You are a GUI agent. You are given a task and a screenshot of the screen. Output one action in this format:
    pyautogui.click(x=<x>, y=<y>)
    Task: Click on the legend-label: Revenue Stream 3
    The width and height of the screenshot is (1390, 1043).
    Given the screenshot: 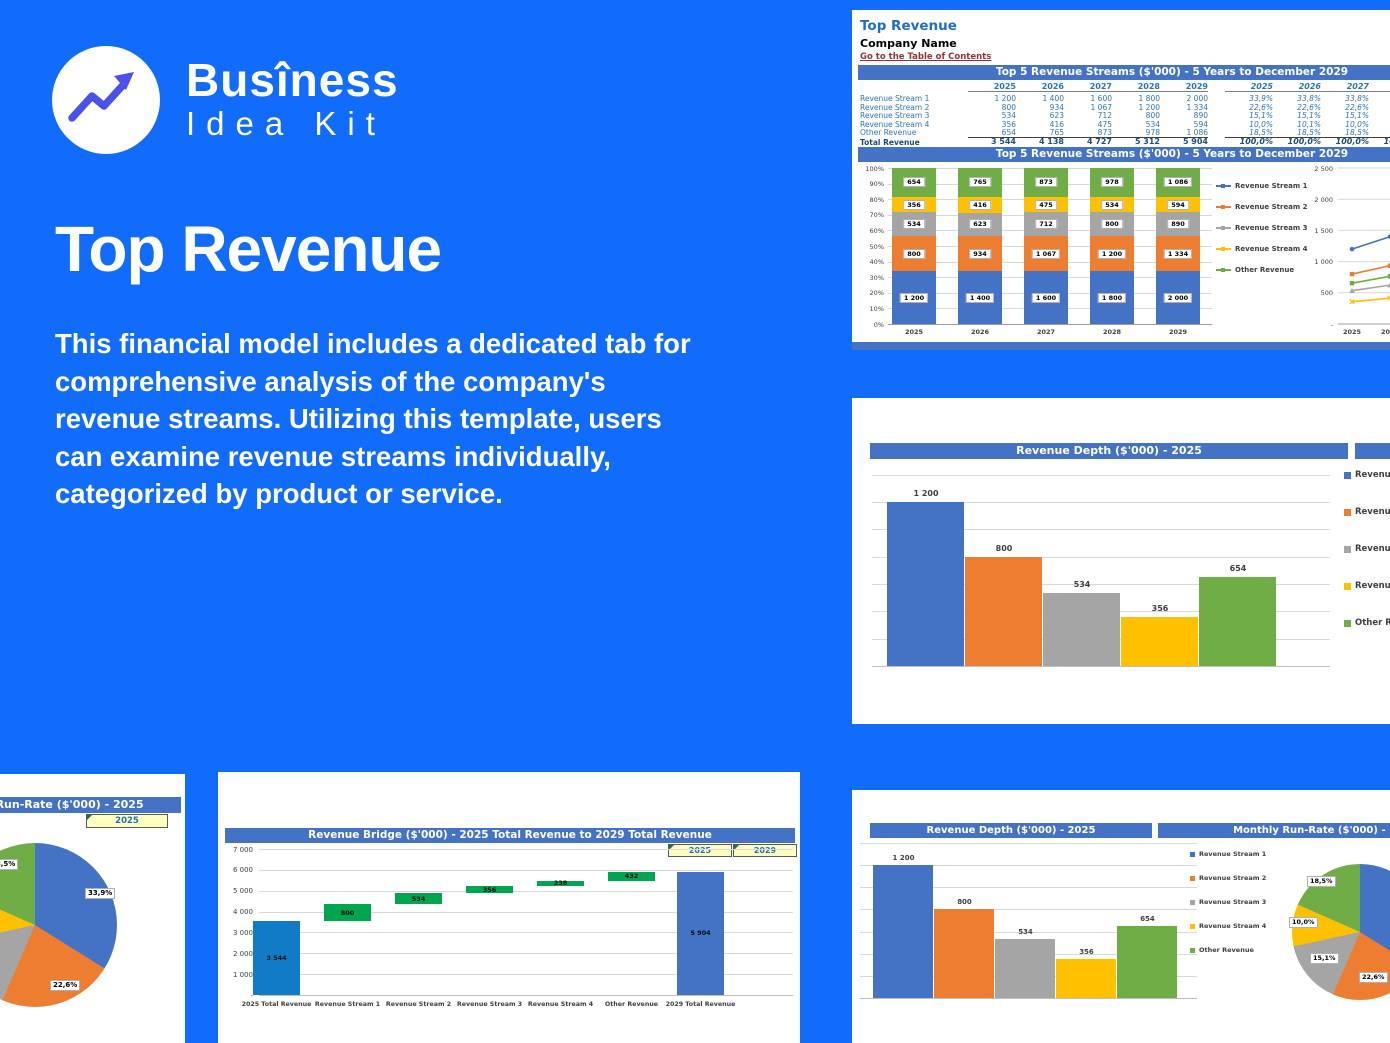 What is the action you would take?
    pyautogui.click(x=1233, y=902)
    